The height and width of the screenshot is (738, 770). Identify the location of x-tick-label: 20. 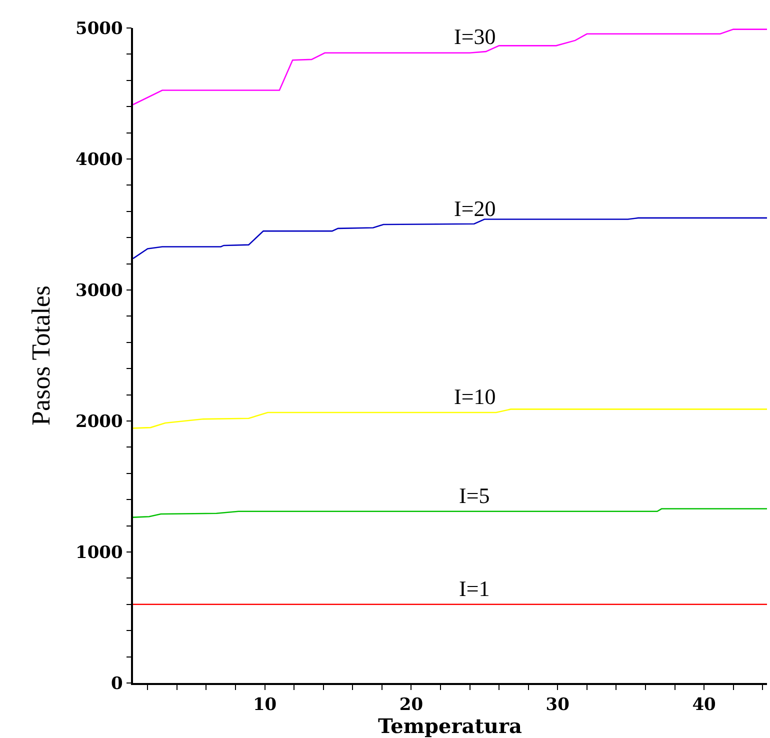
(411, 705).